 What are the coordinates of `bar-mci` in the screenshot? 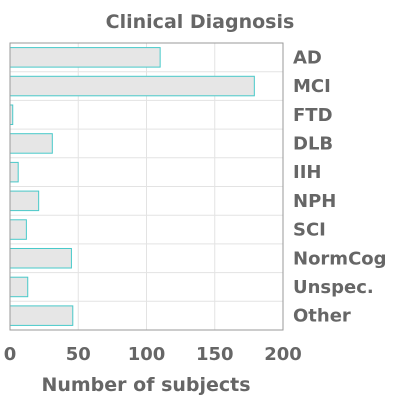 It's located at (132, 86).